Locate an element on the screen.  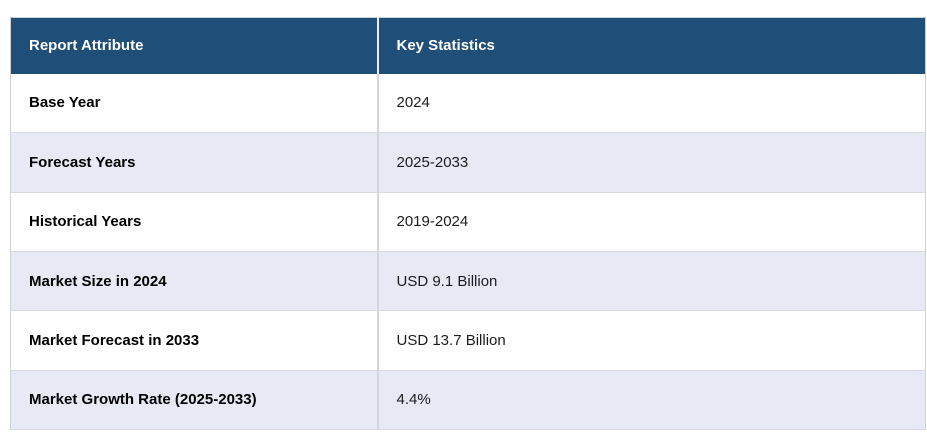
value-base-year: 2024 is located at coordinates (651, 103).